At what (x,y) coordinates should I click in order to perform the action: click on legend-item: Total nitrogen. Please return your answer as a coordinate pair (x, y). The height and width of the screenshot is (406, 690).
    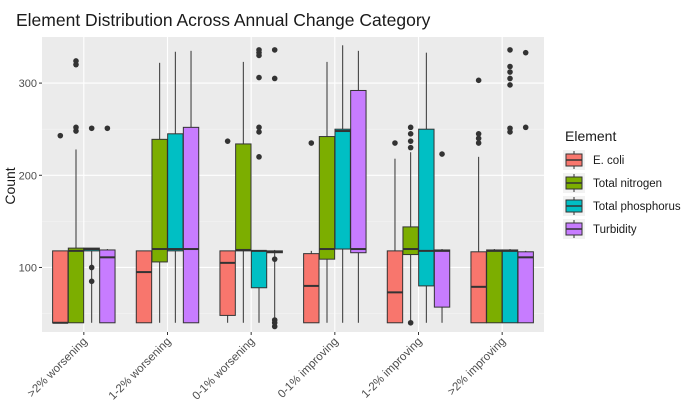
    Looking at the image, I should click on (612, 183).